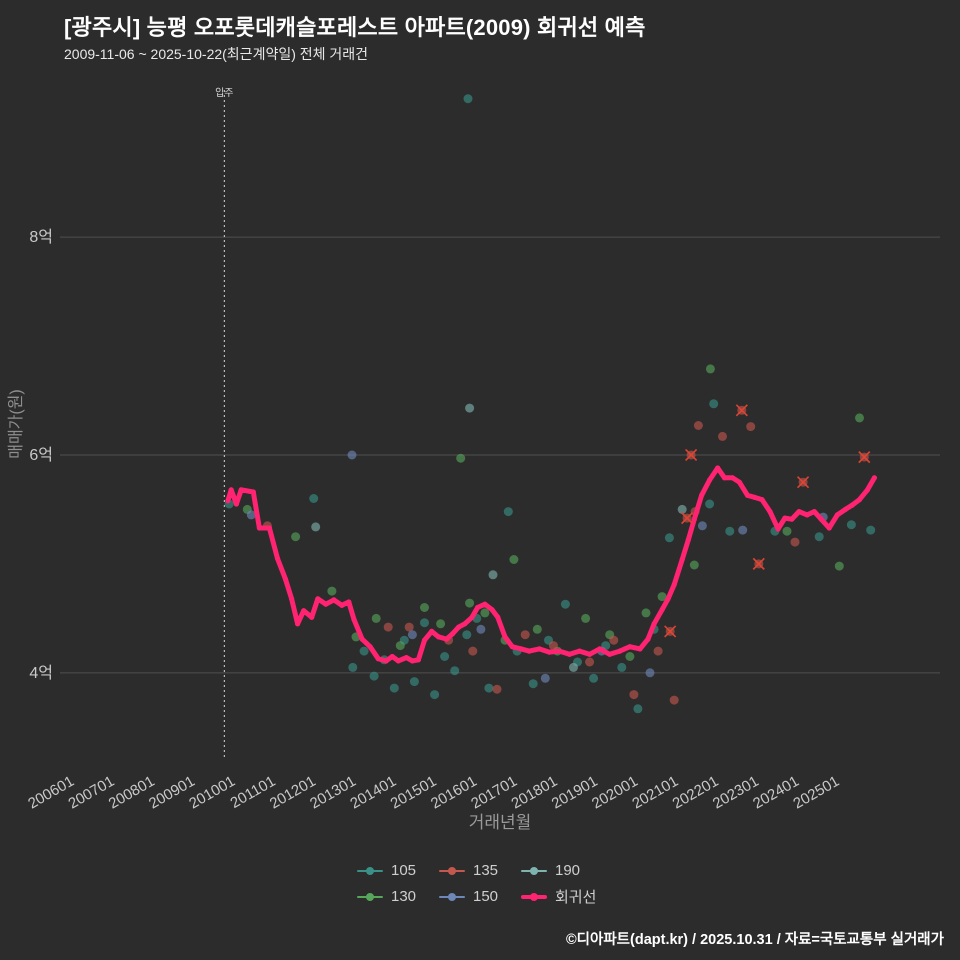 This screenshot has width=960, height=960. I want to click on legend-label: 105, so click(404, 870).